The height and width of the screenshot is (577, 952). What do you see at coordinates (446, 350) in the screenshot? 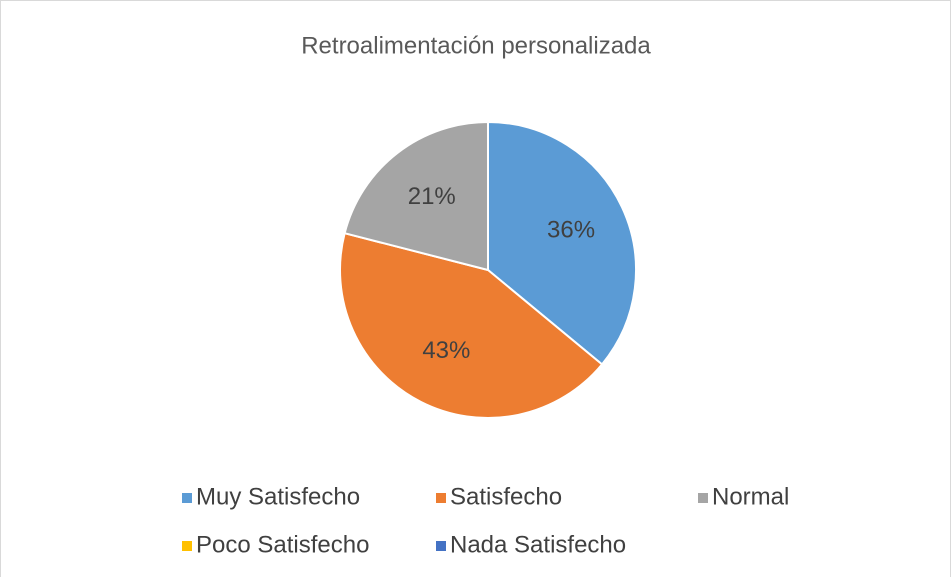
I see `data-label: 43%` at bounding box center [446, 350].